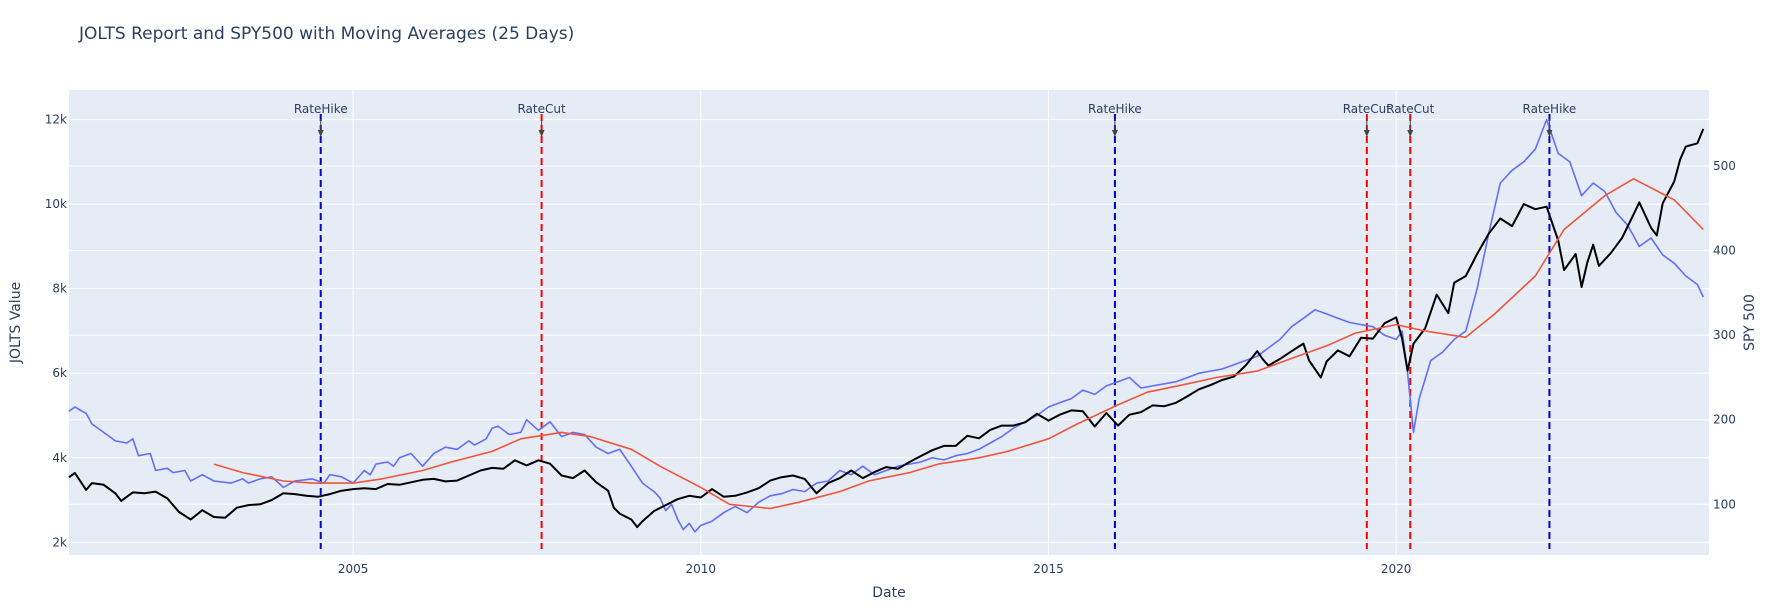  Describe the element at coordinates (16, 323) in the screenshot. I see `y-left-axis-title: JOLTS Value` at that location.